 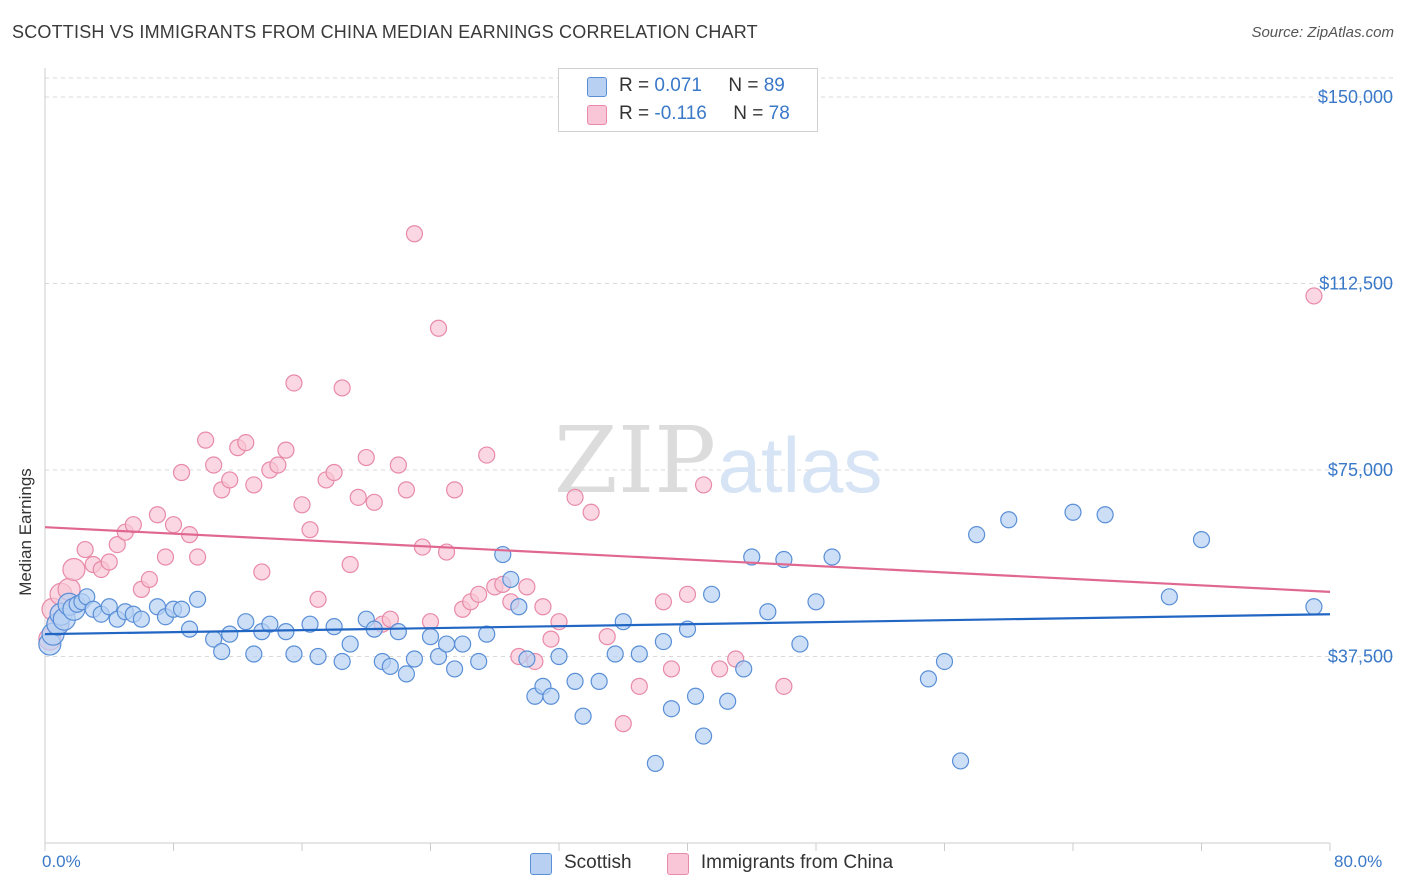 I want to click on watermark-atlas: atlas, so click(x=800, y=465).